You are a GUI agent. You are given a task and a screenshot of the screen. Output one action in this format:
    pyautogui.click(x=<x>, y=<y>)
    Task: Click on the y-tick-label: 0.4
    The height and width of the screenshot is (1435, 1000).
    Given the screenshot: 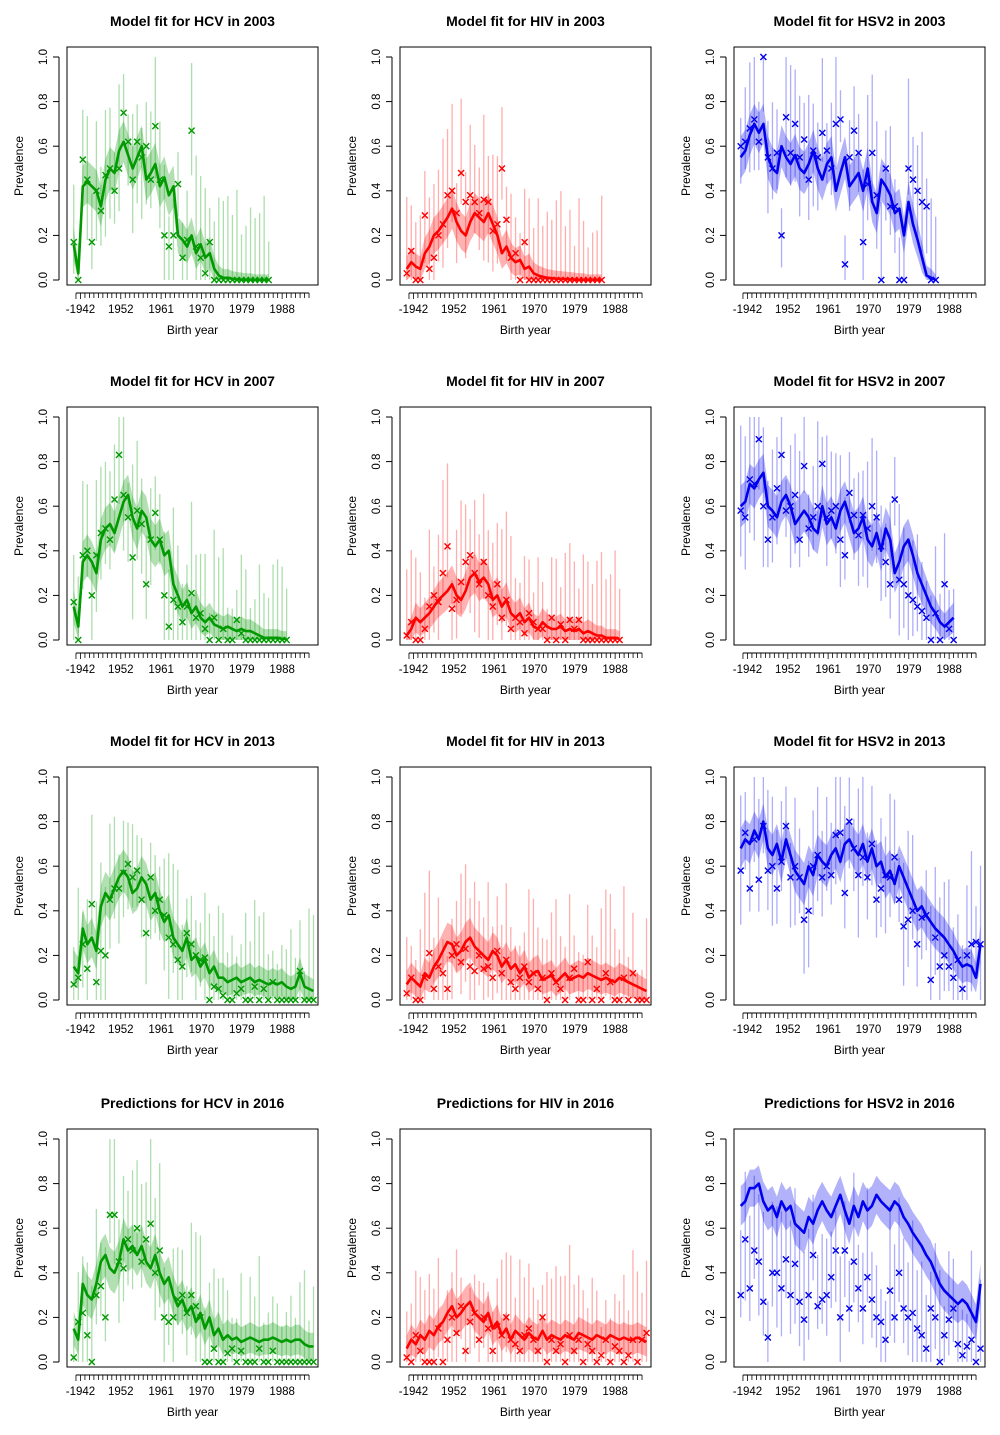 What is the action you would take?
    pyautogui.click(x=377, y=1272)
    